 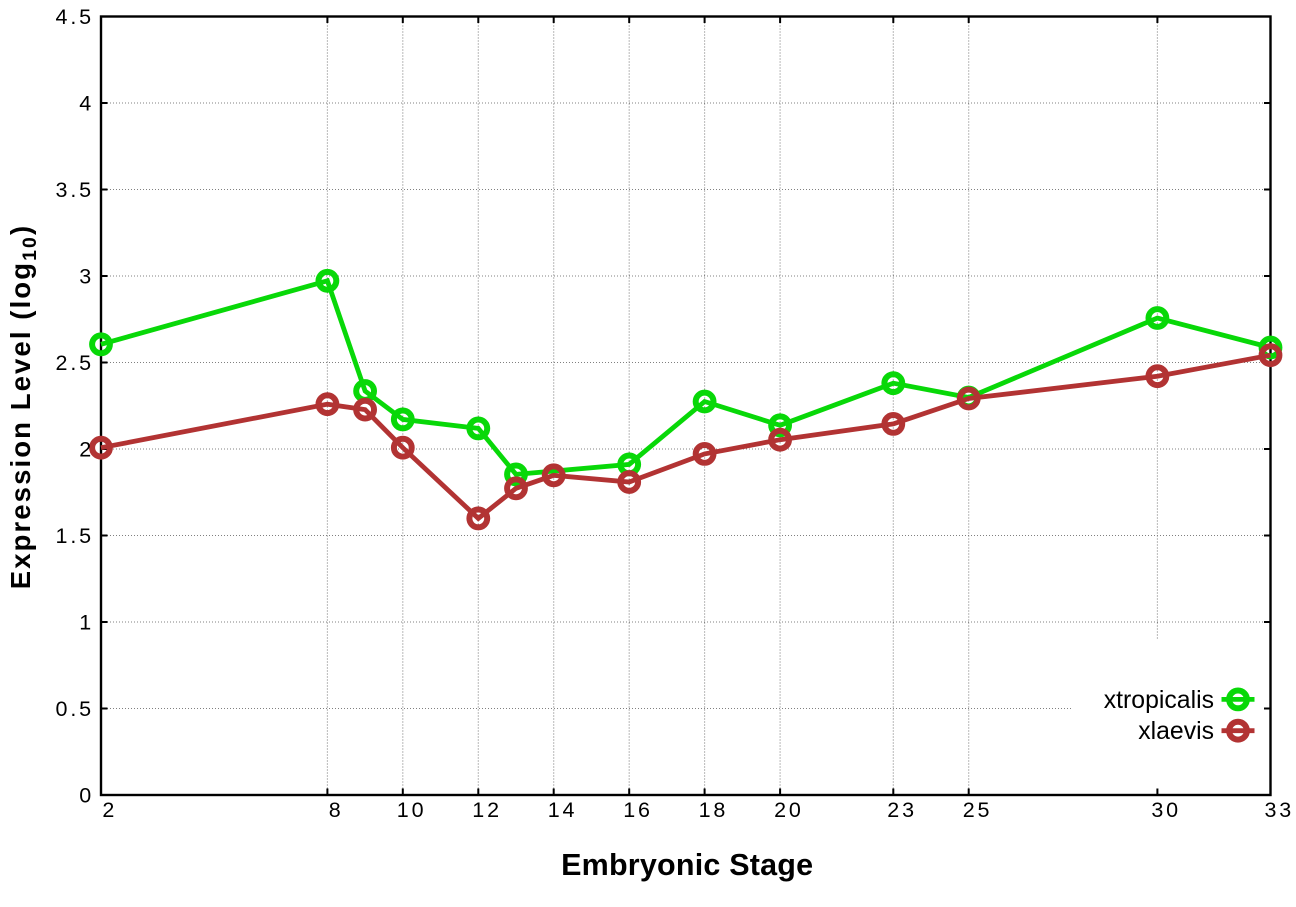 What do you see at coordinates (75, 536) in the screenshot?
I see `svg-text: 1.5` at bounding box center [75, 536].